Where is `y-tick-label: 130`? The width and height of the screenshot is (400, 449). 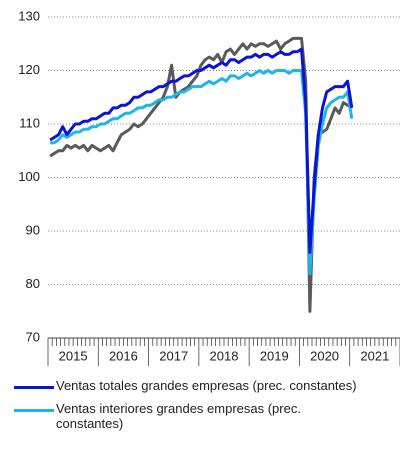 y-tick-label: 130 is located at coordinates (29, 15).